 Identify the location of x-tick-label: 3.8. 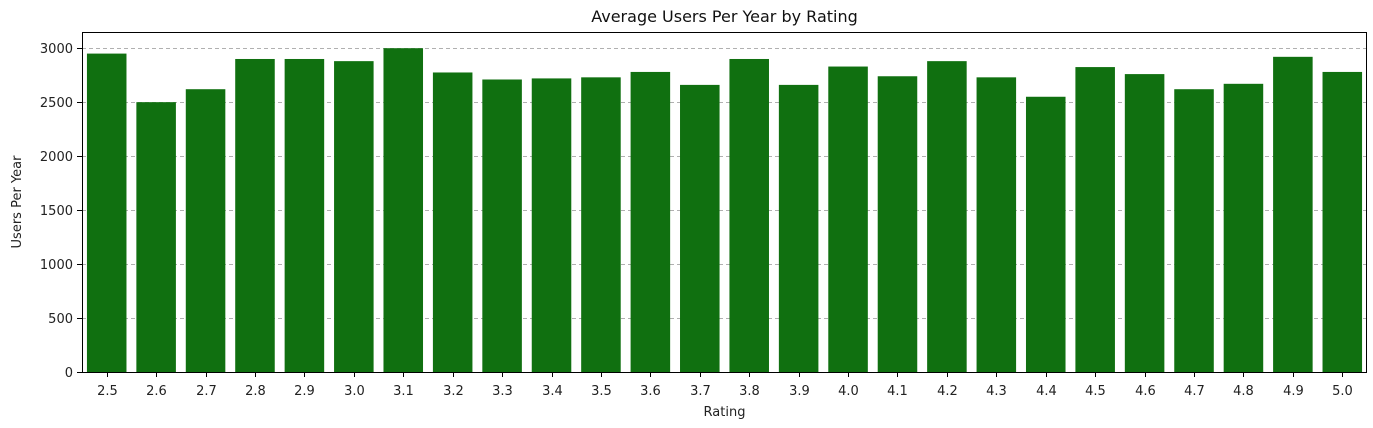
(749, 391).